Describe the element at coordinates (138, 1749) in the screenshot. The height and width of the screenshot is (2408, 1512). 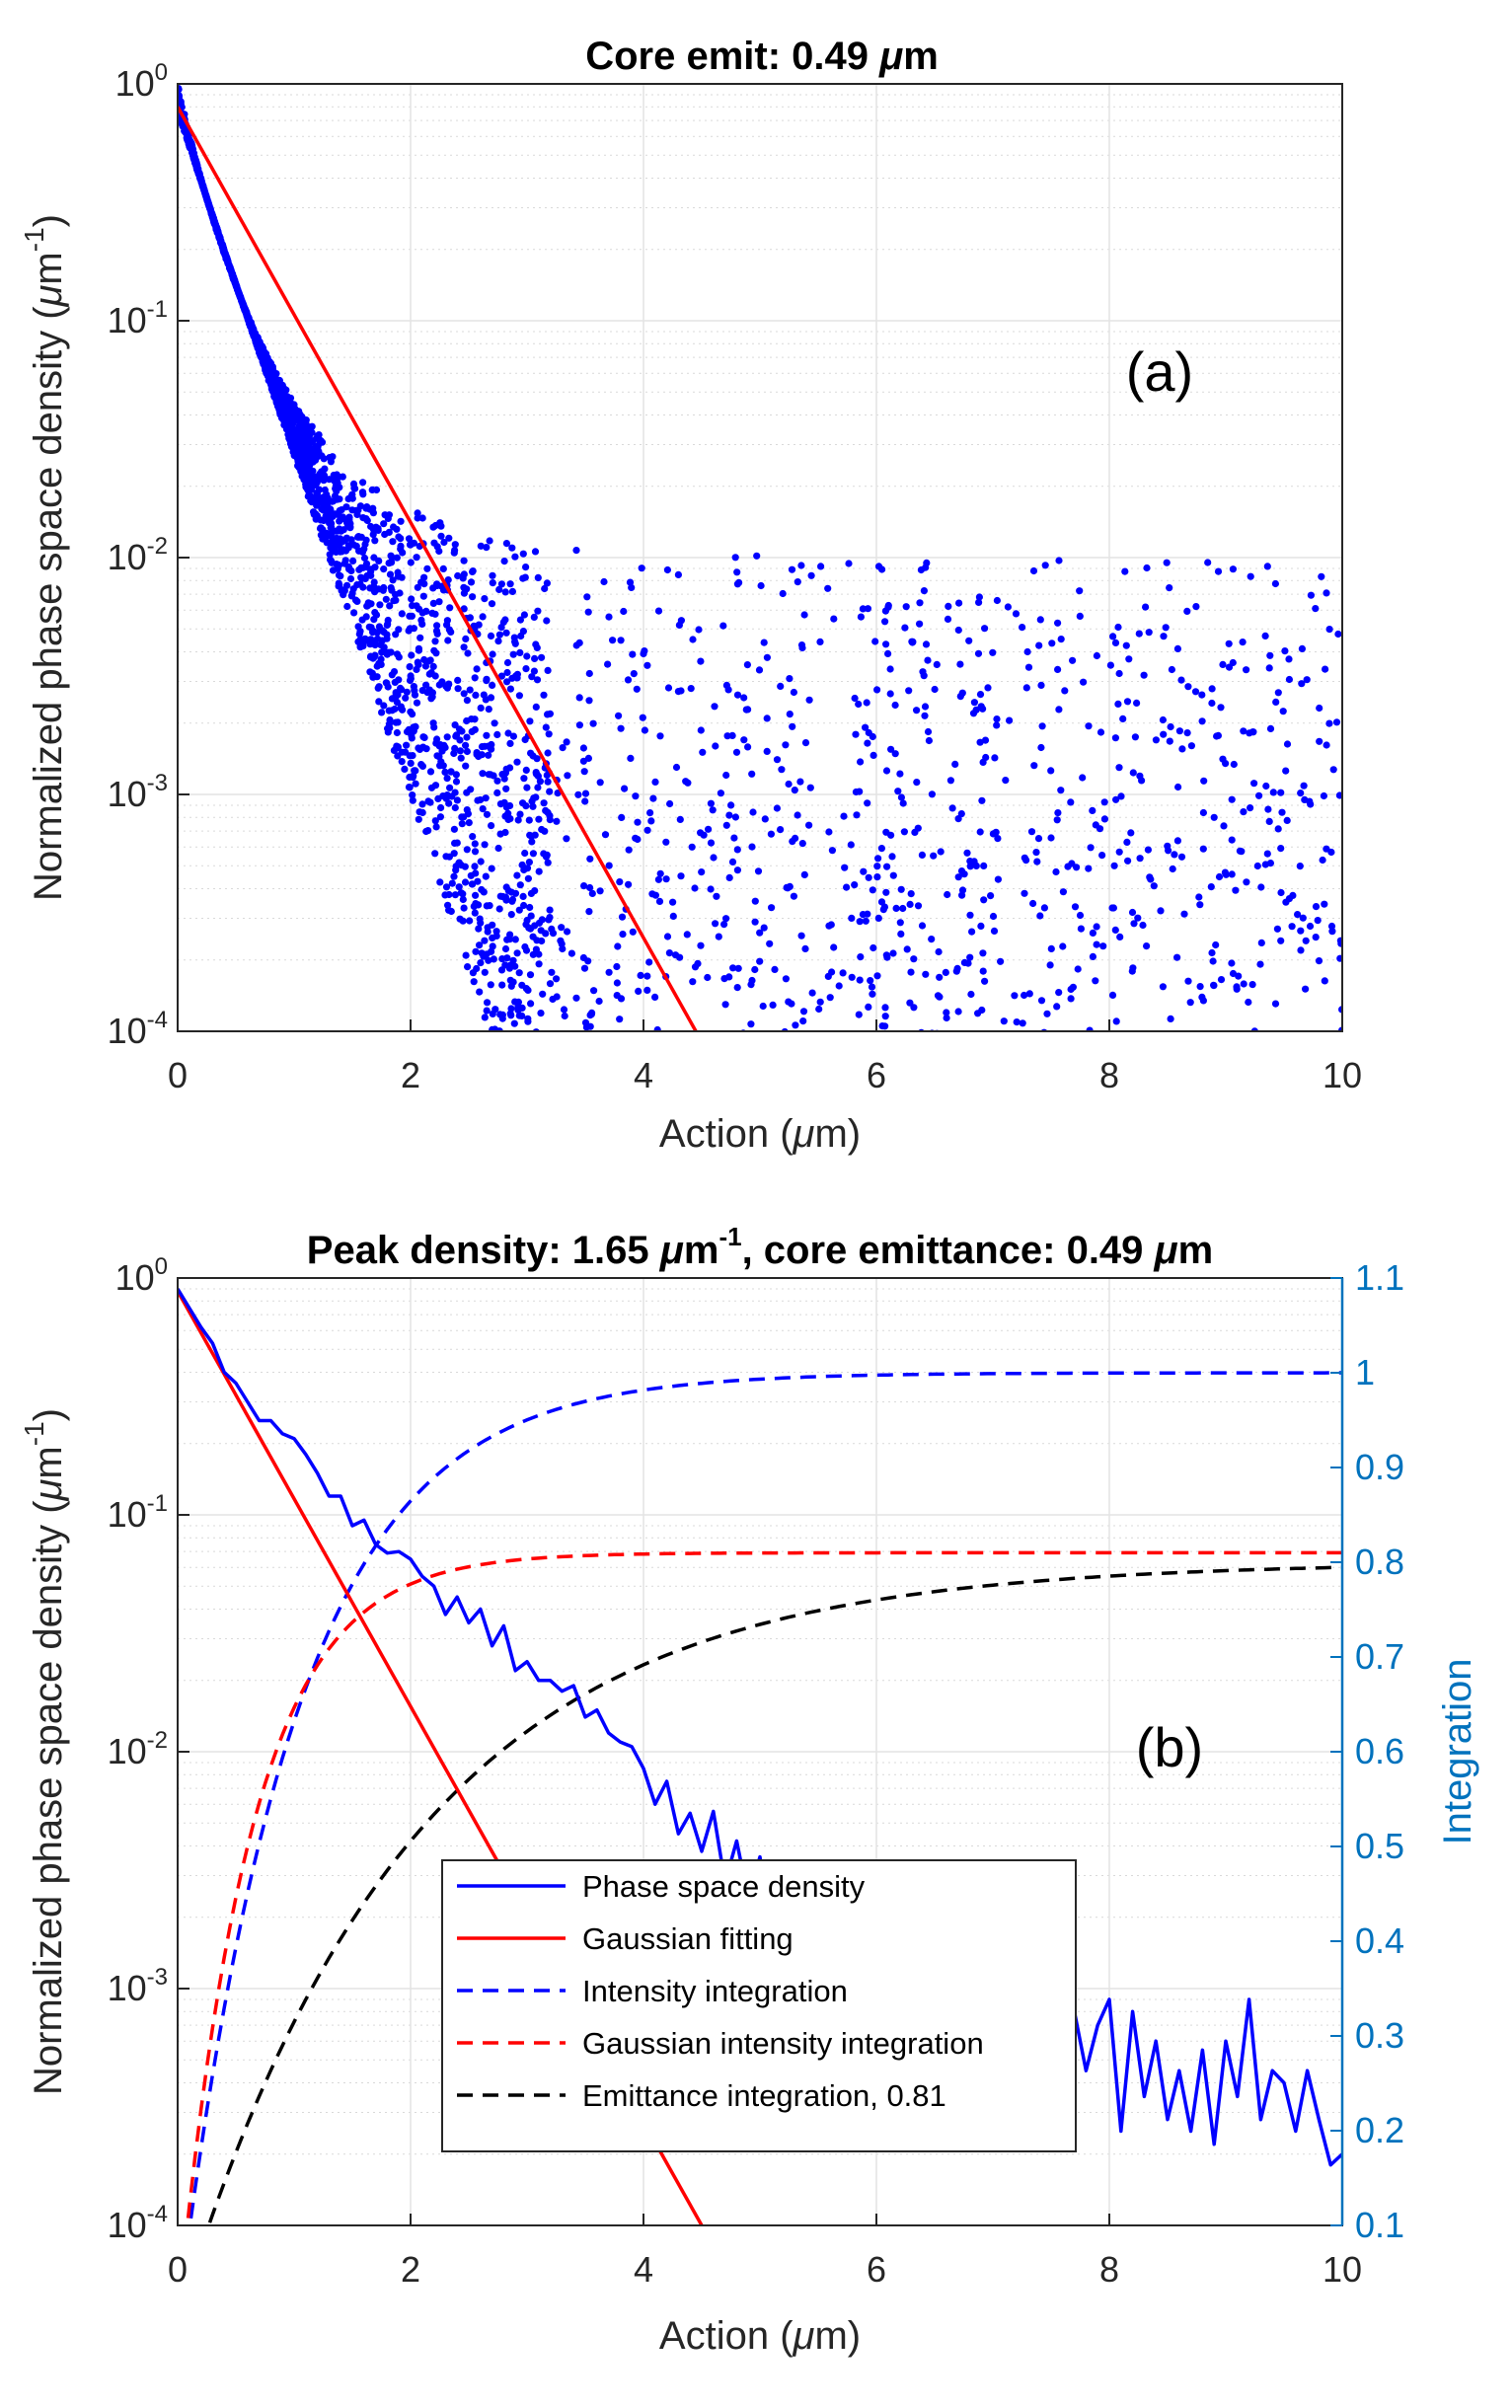
I see `chart-b-y-ticks: 10-4 10-3 10-2 10-1 100` at that location.